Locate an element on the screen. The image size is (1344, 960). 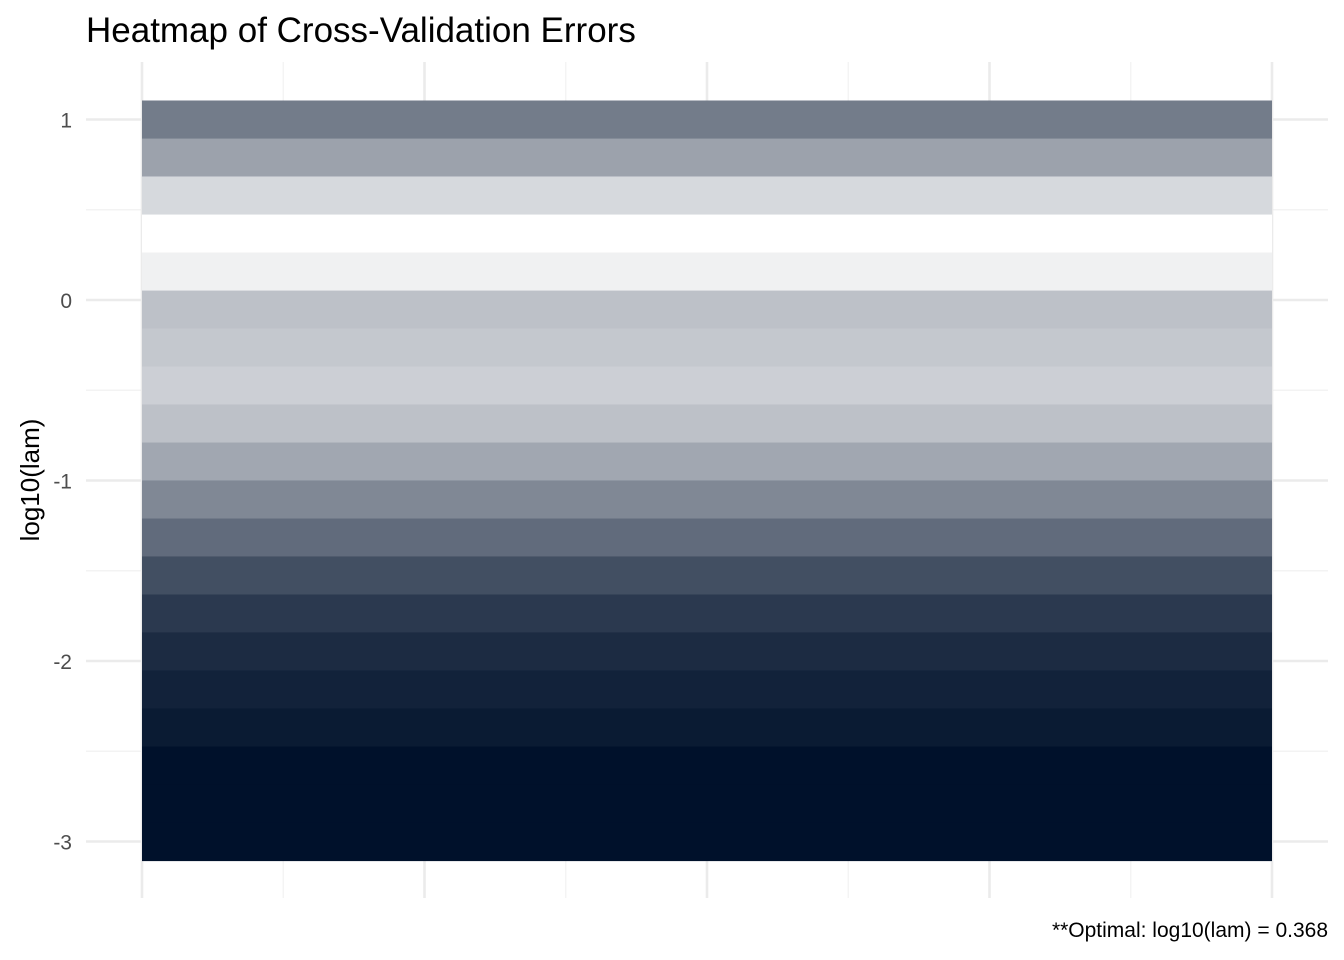
chart-caption: **Optimal: log10(lam) = 0.368 is located at coordinates (1190, 930).